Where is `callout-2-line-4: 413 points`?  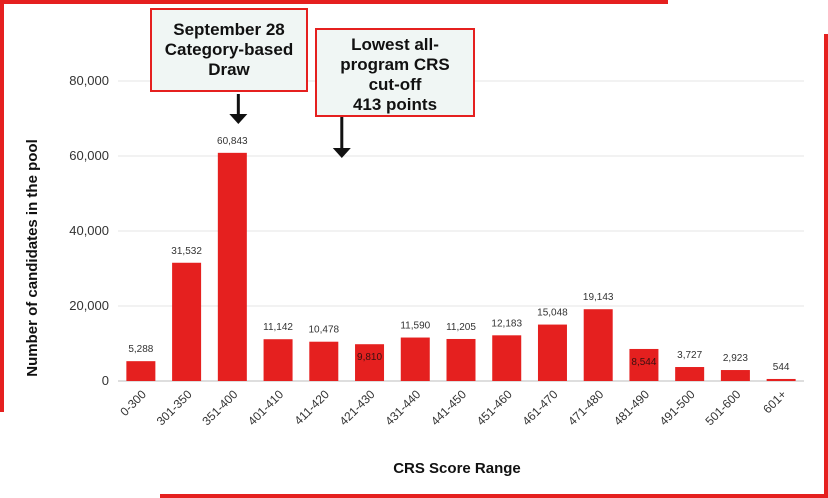 callout-2-line-4: 413 points is located at coordinates (395, 104).